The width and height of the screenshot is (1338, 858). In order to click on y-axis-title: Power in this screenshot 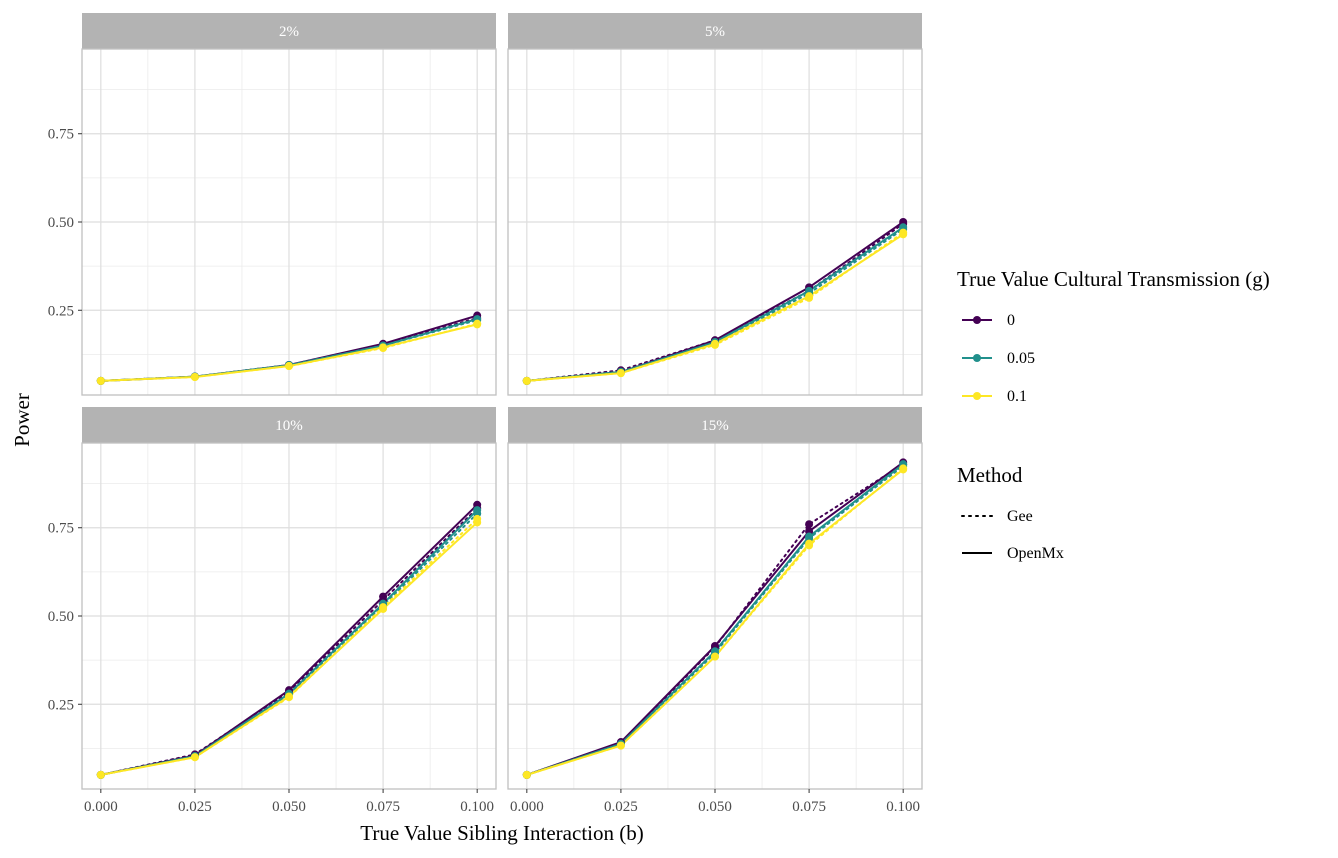, I will do `click(22, 420)`.